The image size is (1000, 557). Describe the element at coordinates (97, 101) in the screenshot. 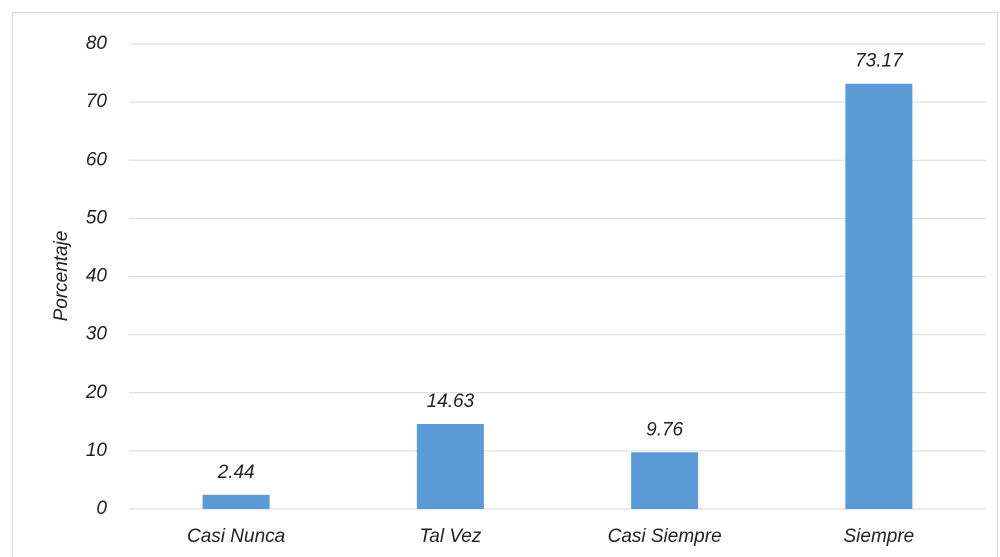

I see `y-tick-label: 70` at that location.